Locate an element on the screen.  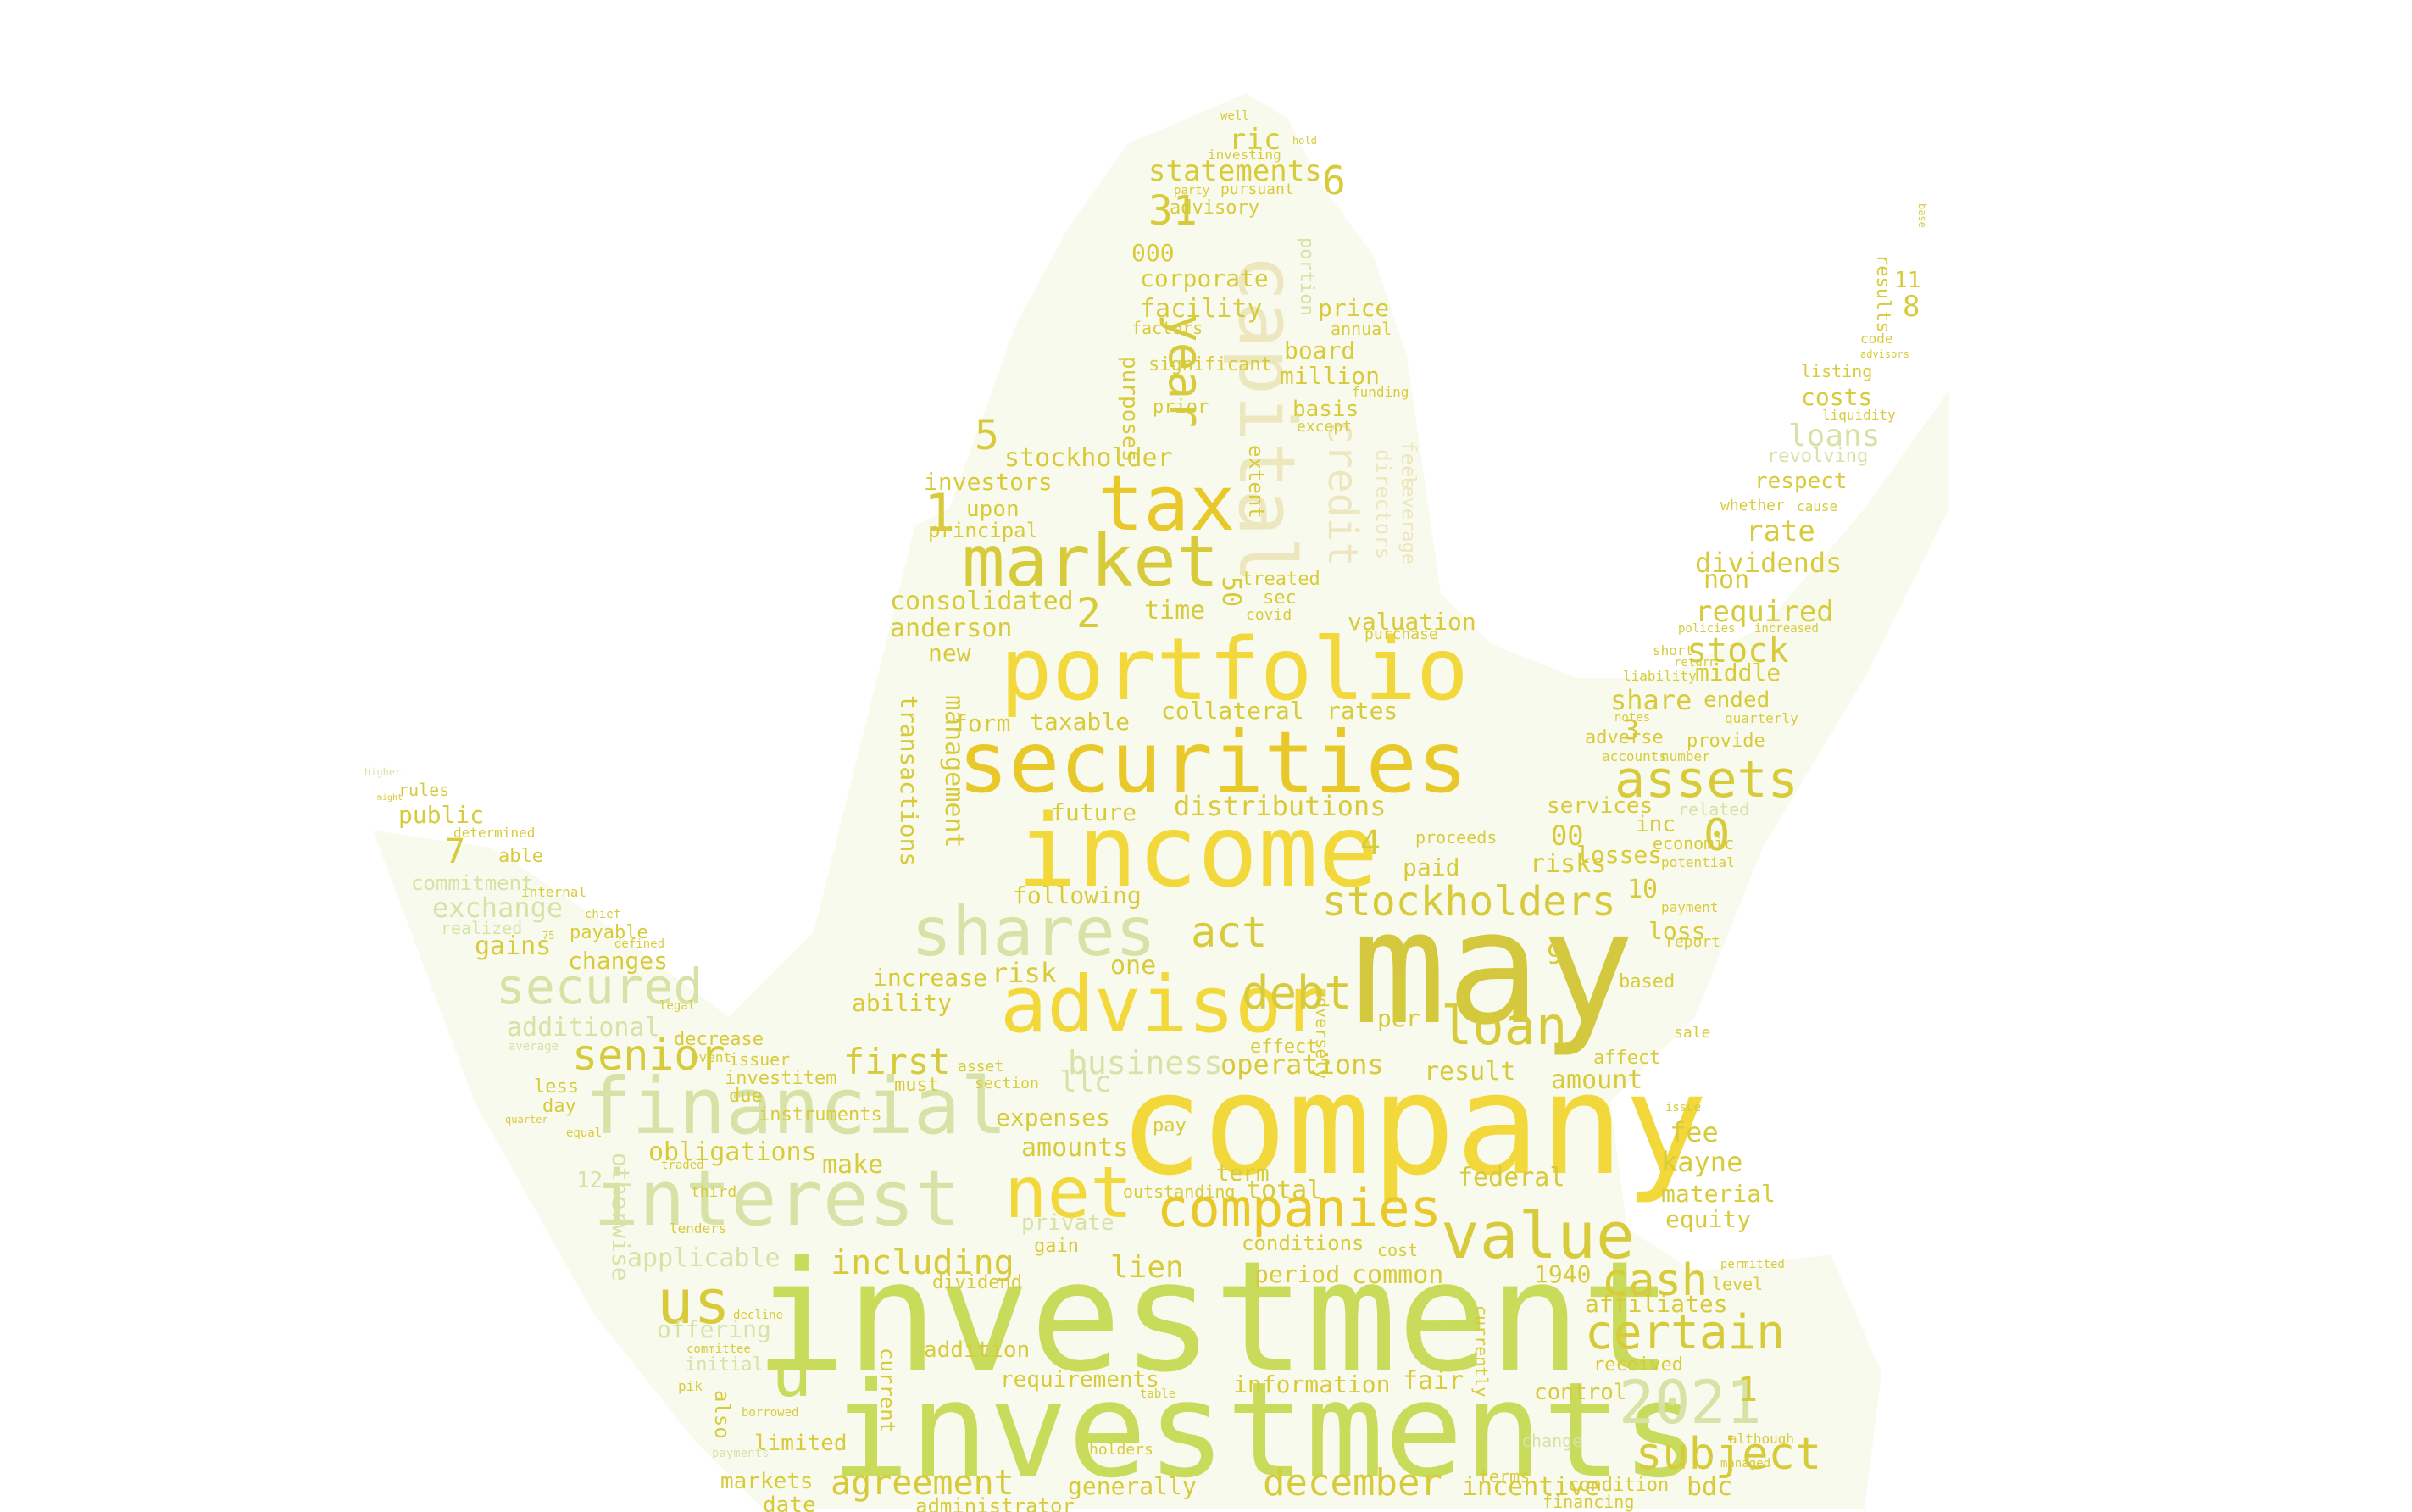
word: secured is located at coordinates (599, 986).